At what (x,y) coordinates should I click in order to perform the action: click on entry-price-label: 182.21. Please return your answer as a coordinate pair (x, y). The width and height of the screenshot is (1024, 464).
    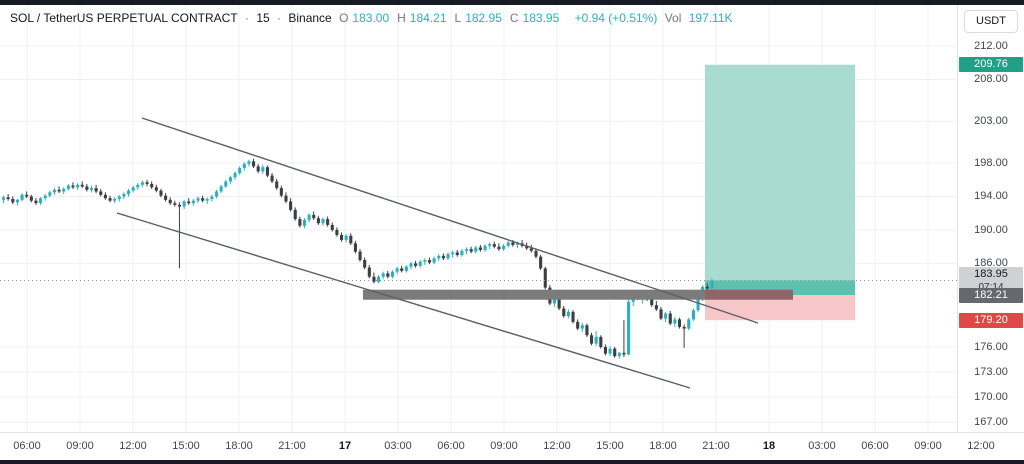
    Looking at the image, I should click on (991, 295).